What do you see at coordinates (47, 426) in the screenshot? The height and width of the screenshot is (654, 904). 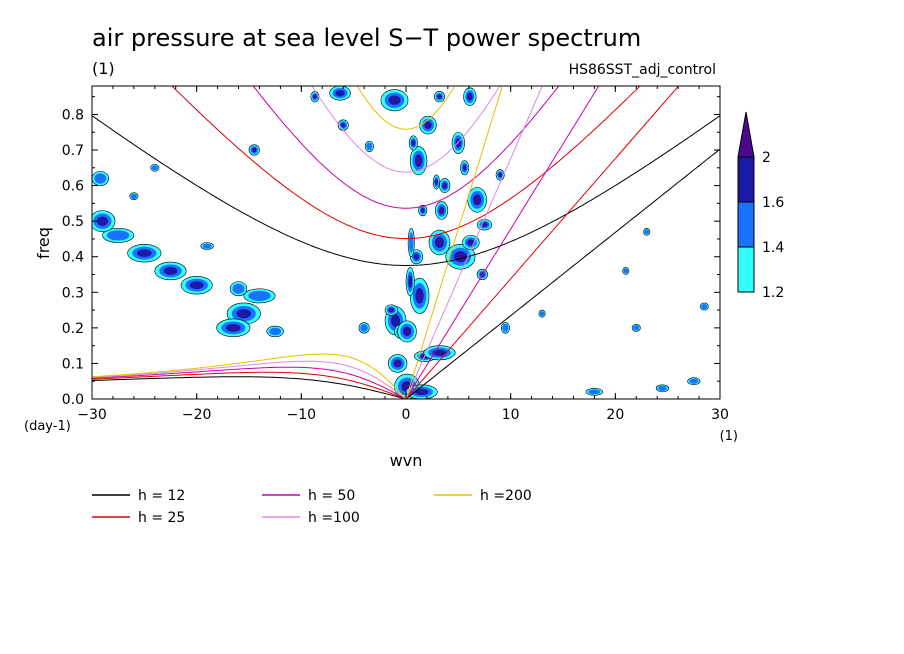 I see `y-unit-label: (day-1)` at bounding box center [47, 426].